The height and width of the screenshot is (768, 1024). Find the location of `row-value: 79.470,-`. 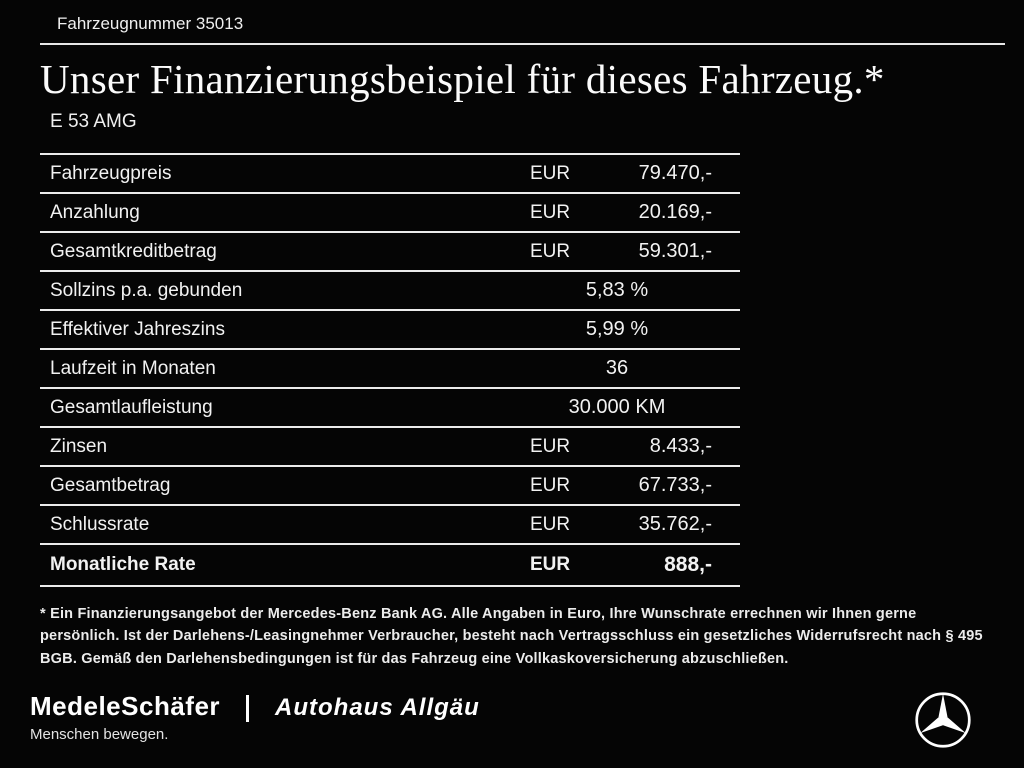

row-value: 79.470,- is located at coordinates (675, 173).